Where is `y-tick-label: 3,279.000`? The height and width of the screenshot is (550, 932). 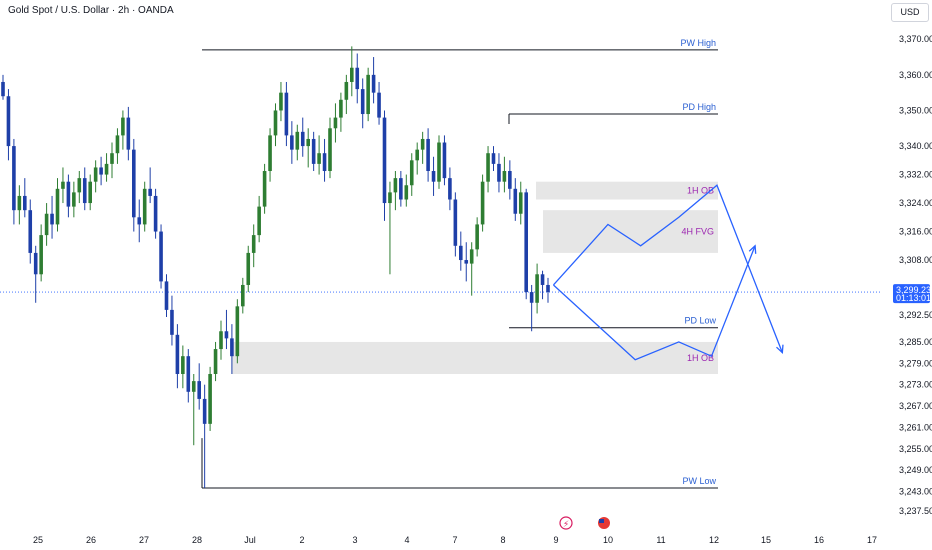 y-tick-label: 3,279.000 is located at coordinates (915, 363).